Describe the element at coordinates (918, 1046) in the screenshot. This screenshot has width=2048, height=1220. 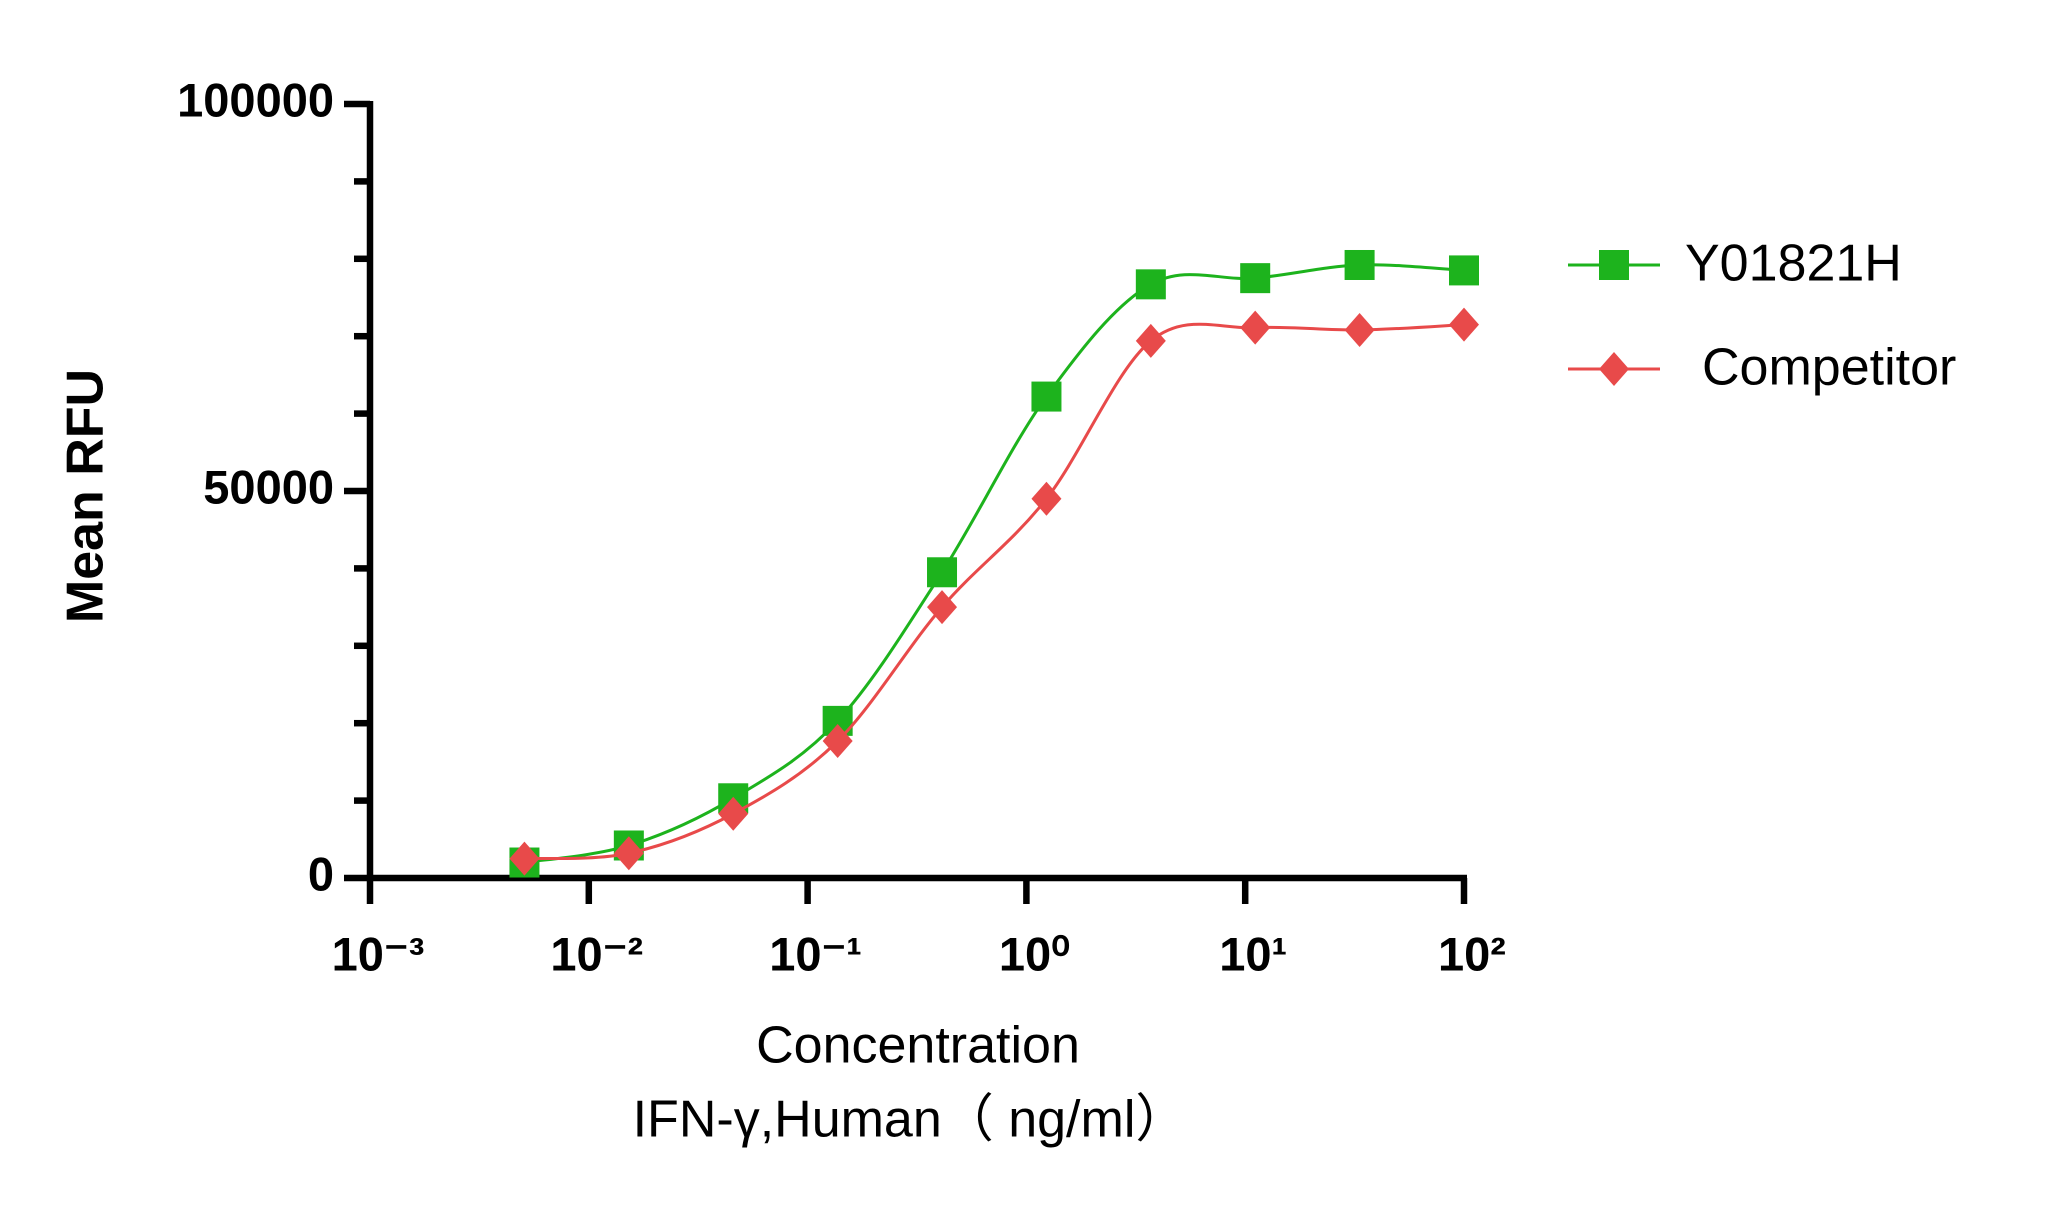
I see `x-axis-title: Concentration` at that location.